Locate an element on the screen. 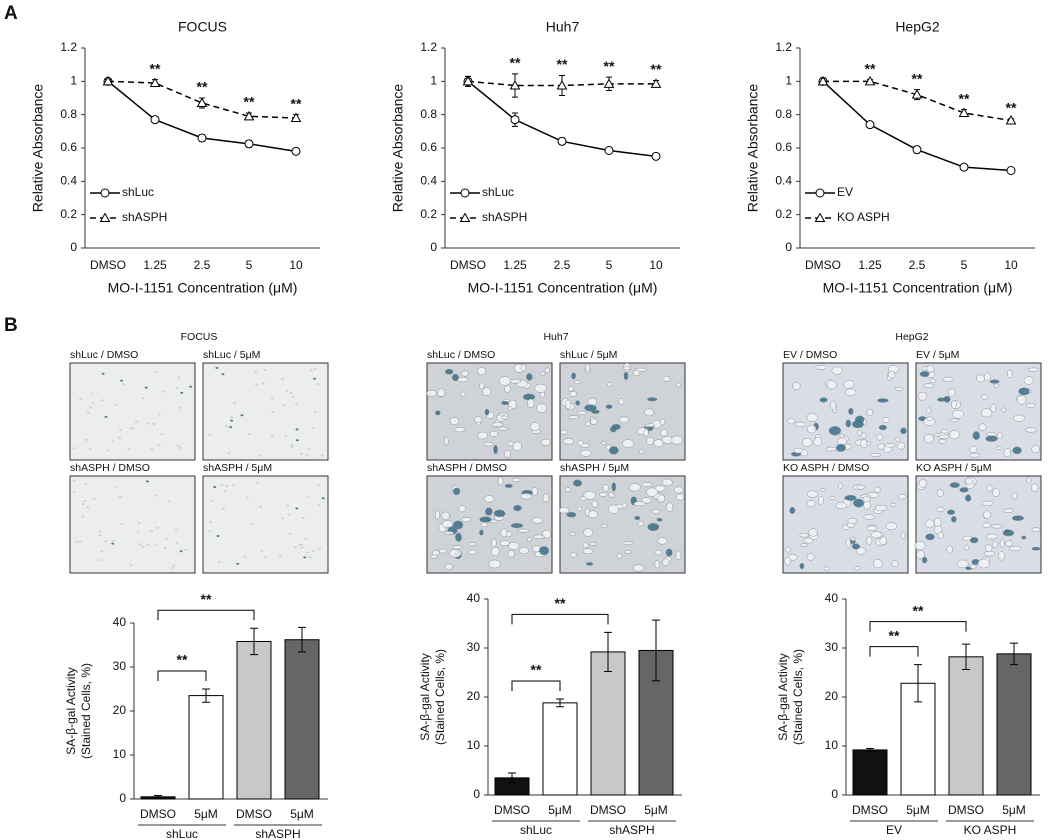 The width and height of the screenshot is (1050, 840). significance-bracket is located at coordinates (894, 651).